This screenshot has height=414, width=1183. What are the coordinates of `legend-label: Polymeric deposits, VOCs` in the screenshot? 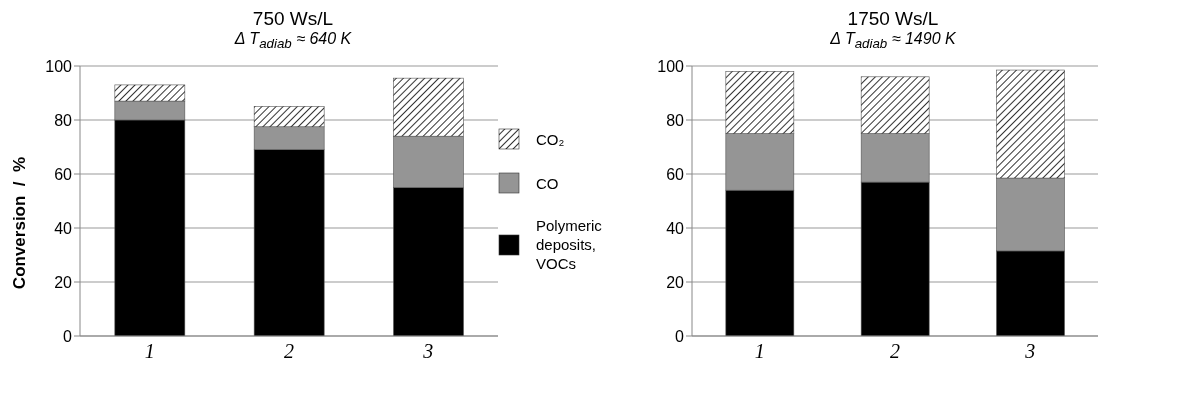 It's located at (569, 244).